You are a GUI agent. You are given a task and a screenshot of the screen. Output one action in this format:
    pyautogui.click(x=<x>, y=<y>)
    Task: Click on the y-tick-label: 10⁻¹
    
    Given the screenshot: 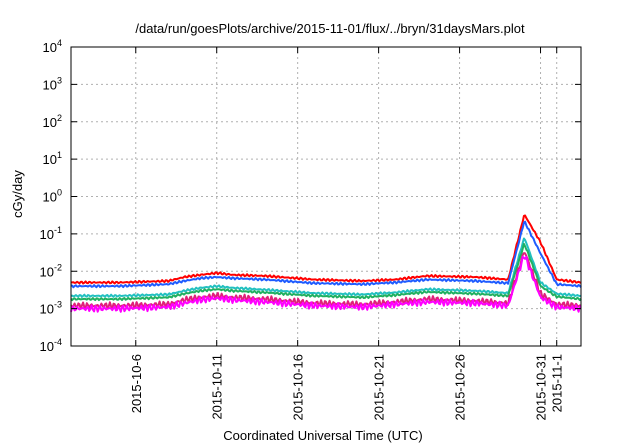 What is the action you would take?
    pyautogui.click(x=51, y=233)
    